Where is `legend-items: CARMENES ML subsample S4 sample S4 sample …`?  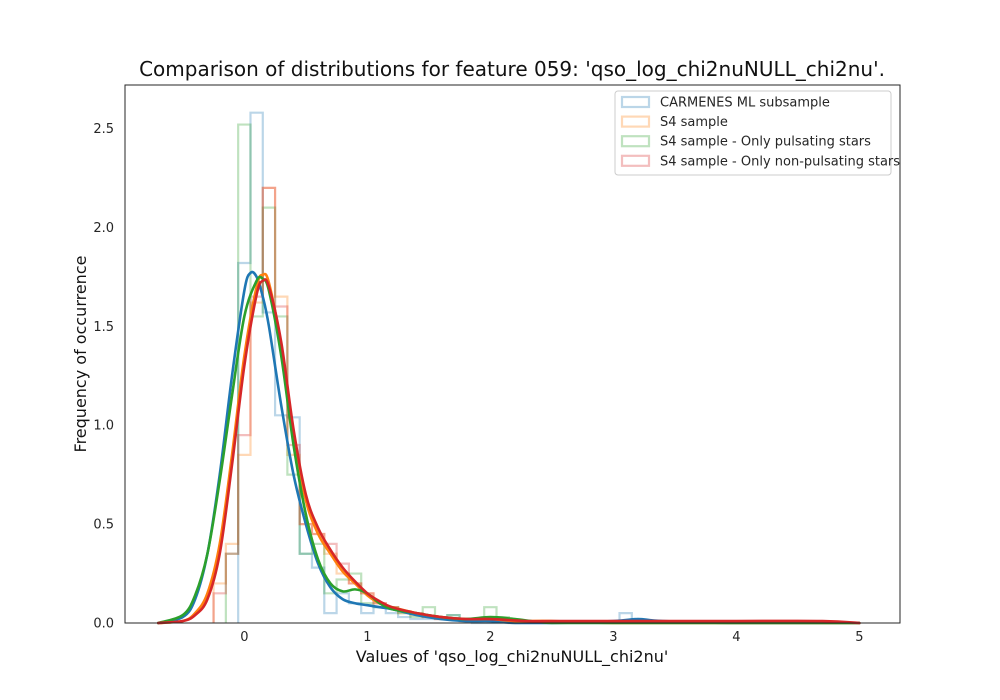
legend-items: CARMENES ML subsample S4 sample S4 sample … is located at coordinates (760, 132).